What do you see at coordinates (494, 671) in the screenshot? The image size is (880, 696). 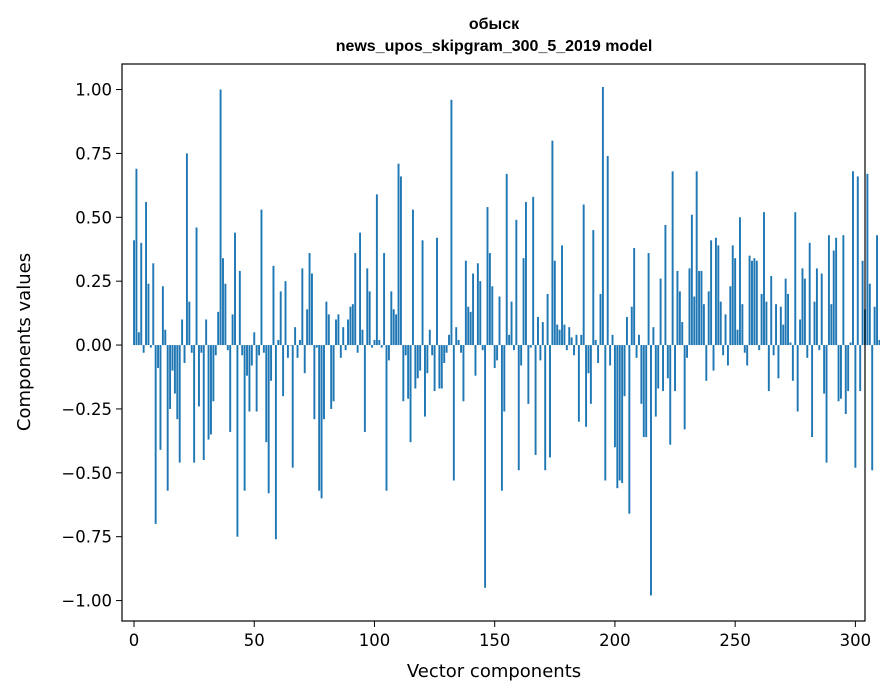 I see `x-axis-label: Vector components` at bounding box center [494, 671].